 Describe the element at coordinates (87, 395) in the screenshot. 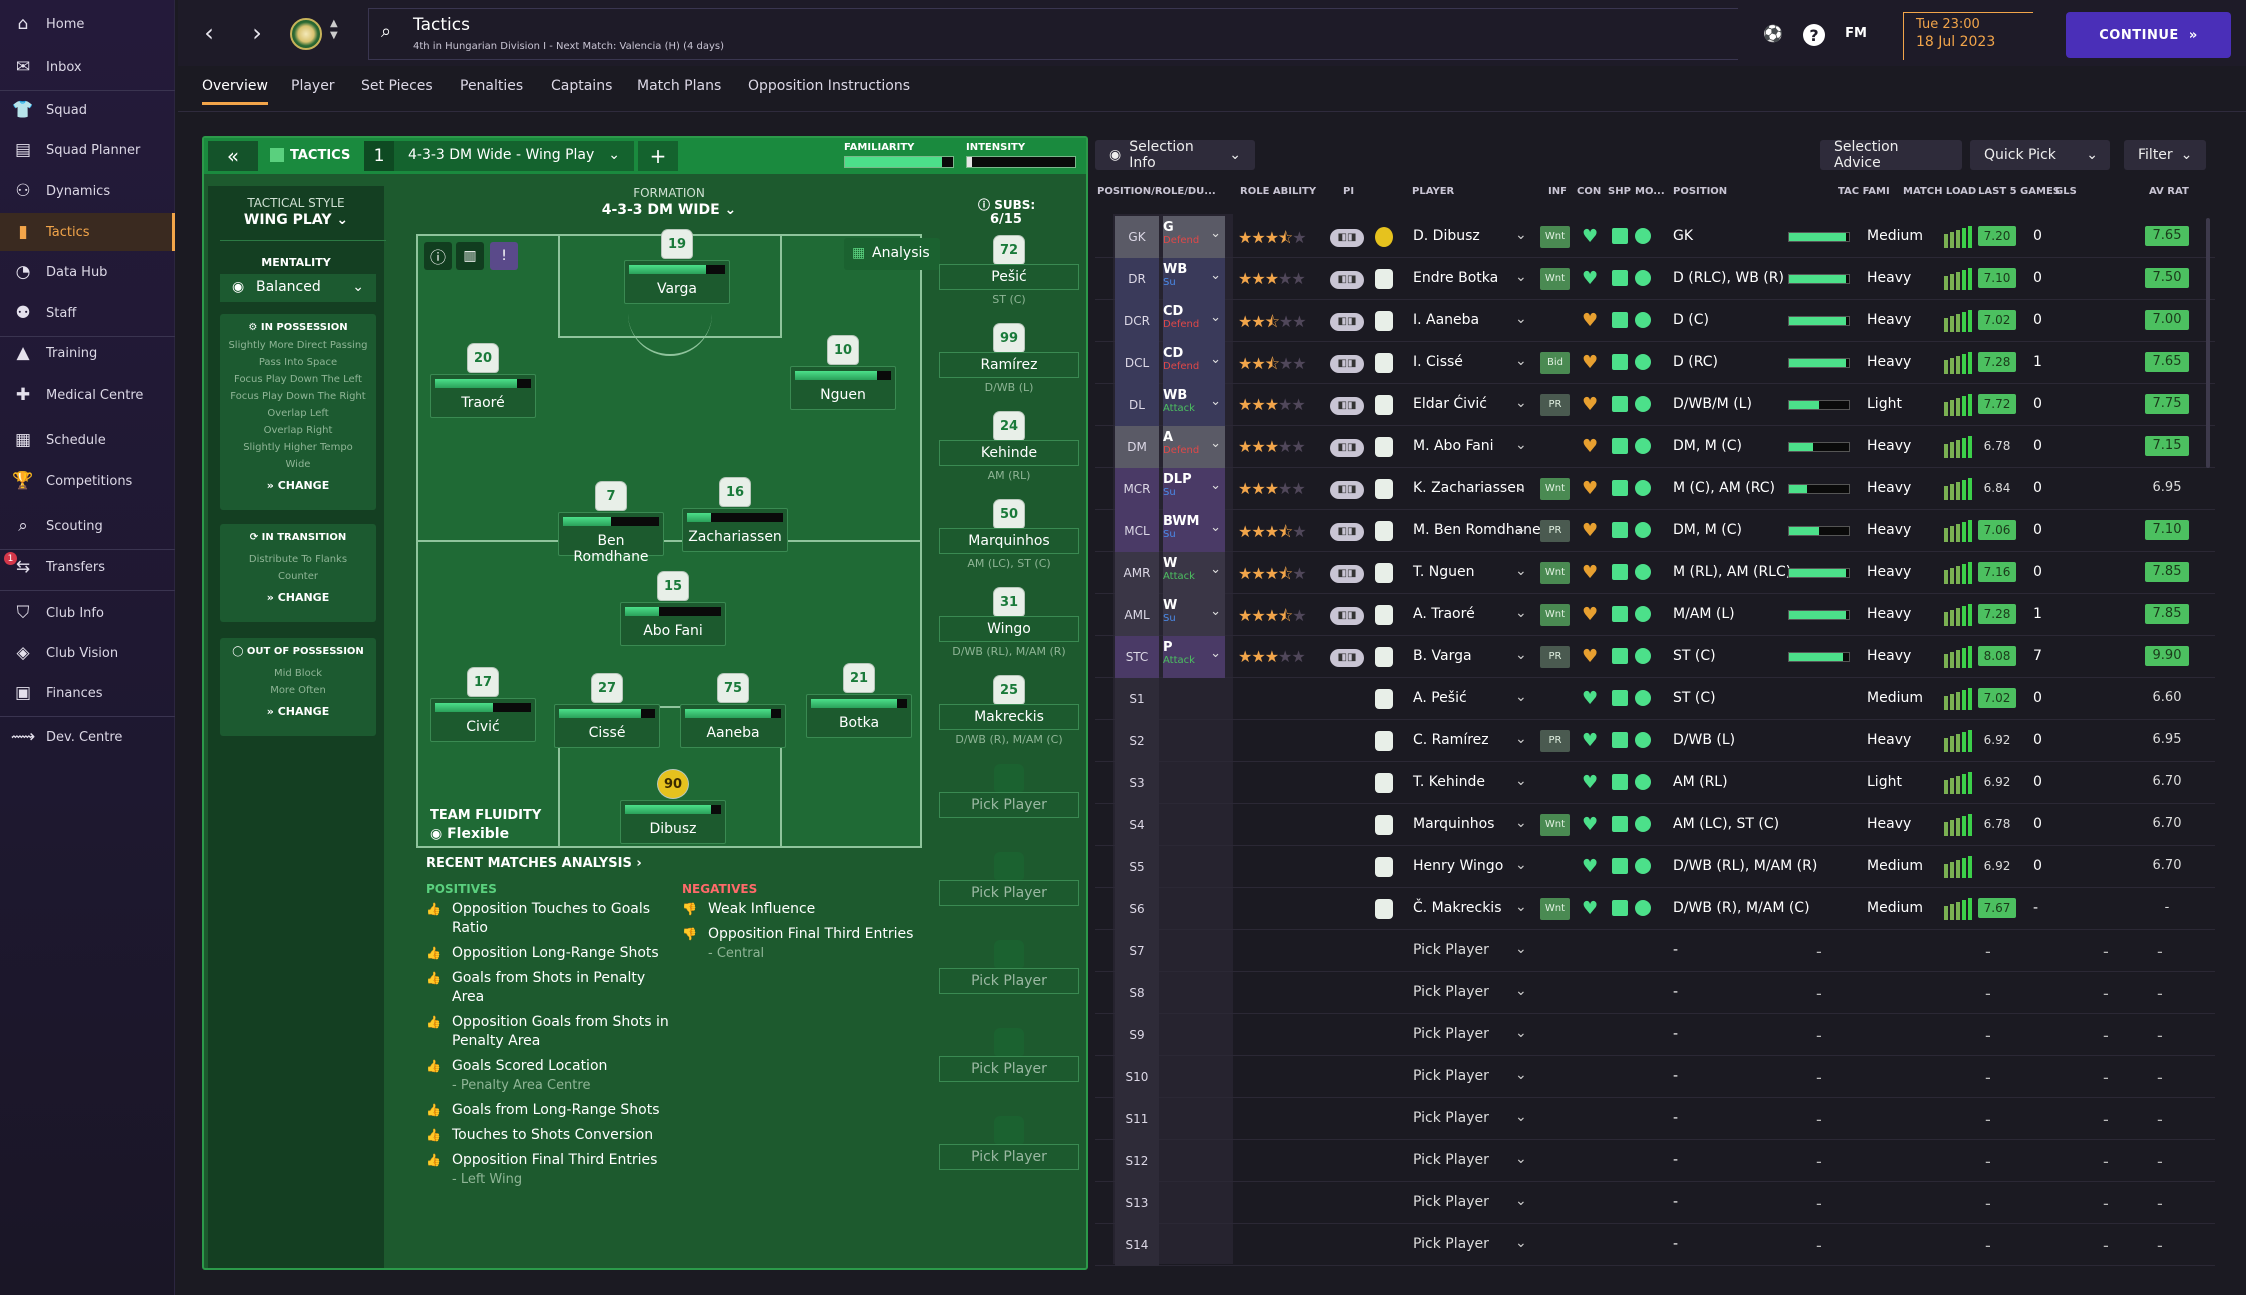

I see `sidebar-item-medical-centre: ✚ Medical Centre` at that location.